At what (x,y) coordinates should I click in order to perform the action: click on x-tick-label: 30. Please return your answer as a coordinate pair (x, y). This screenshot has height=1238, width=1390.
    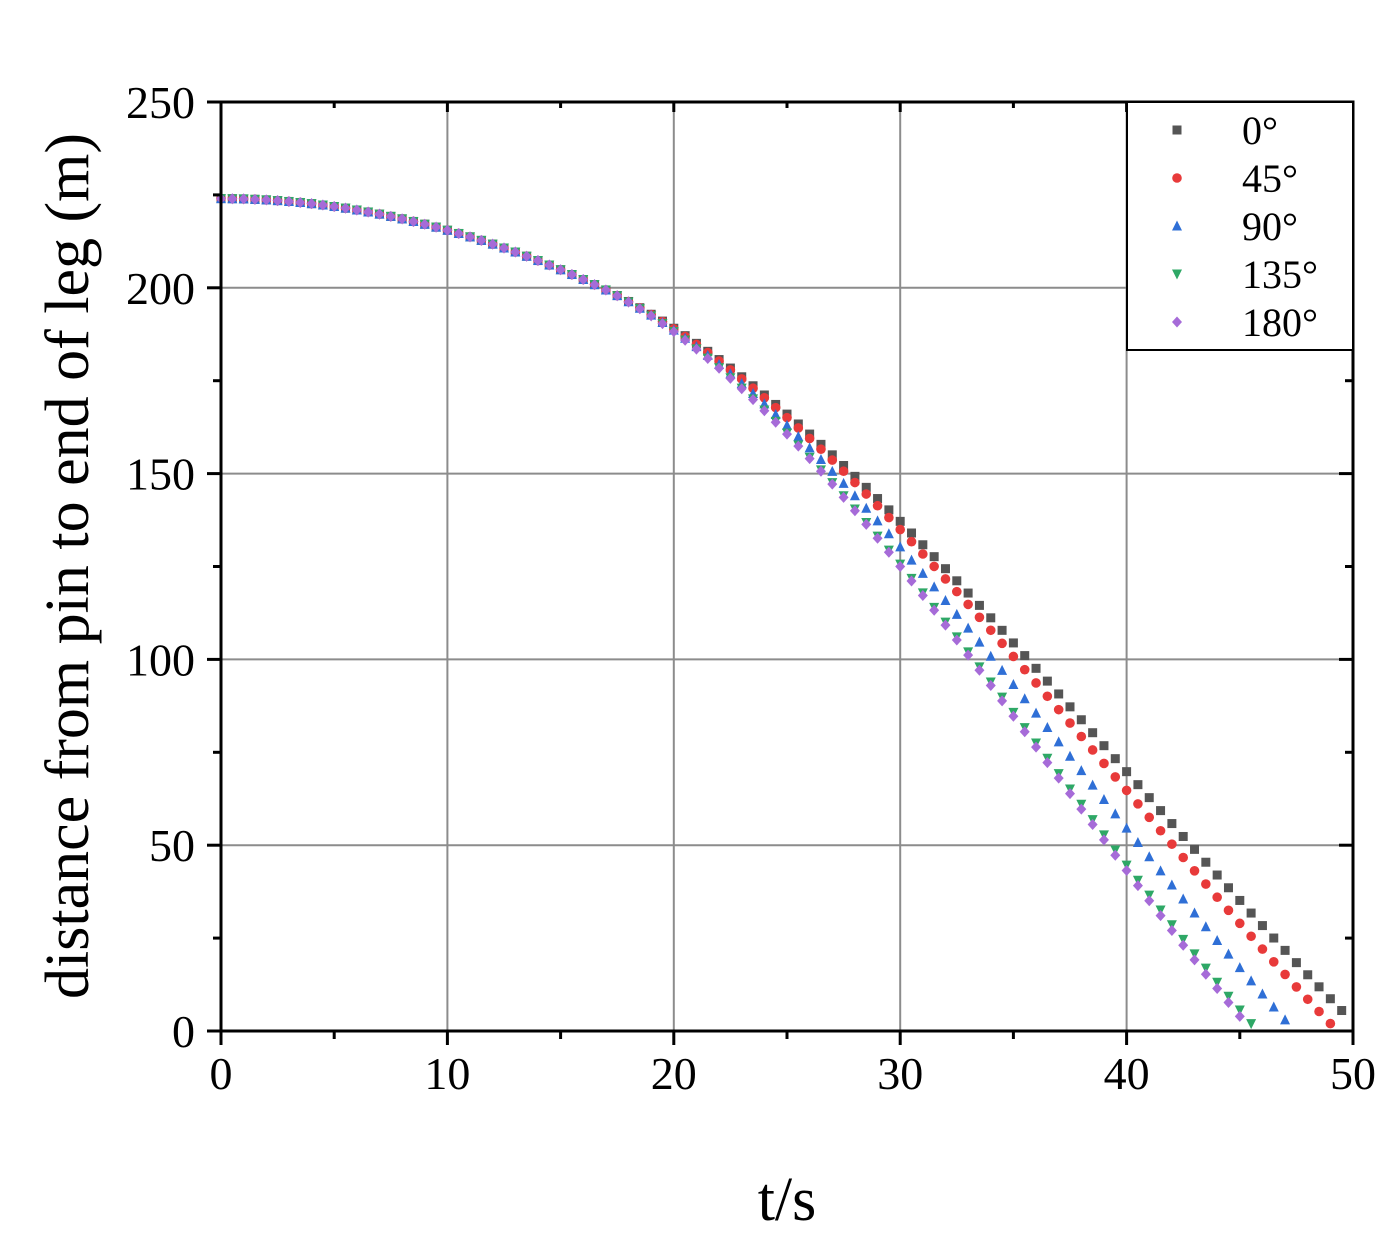
    Looking at the image, I should click on (900, 1073).